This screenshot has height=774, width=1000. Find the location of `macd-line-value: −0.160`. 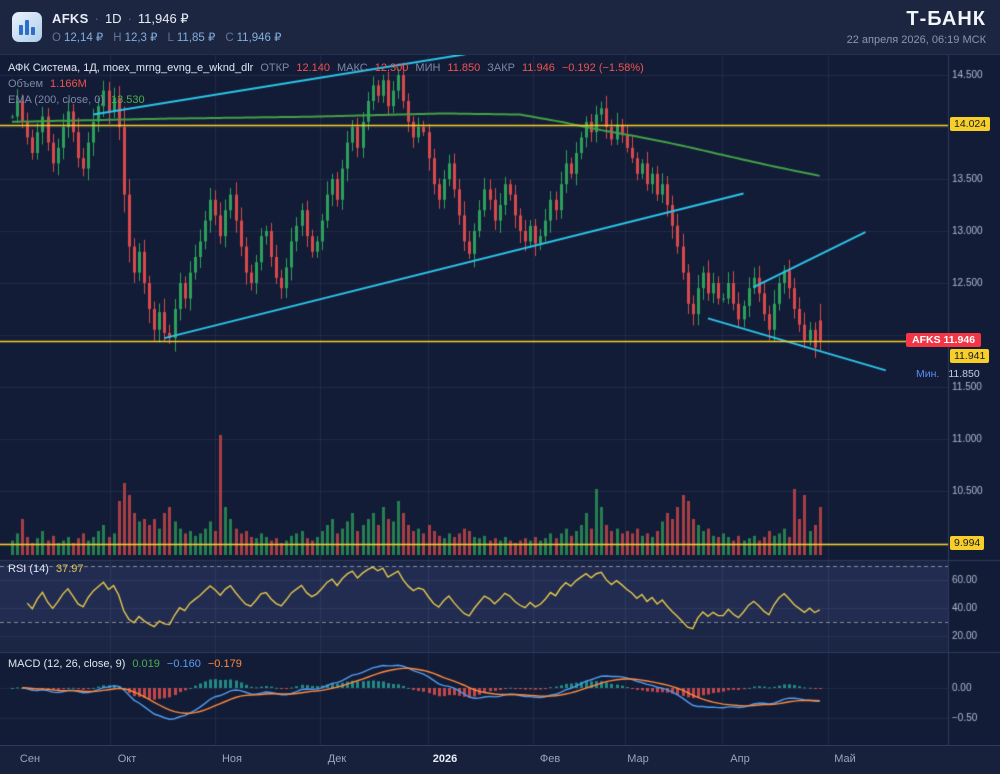

macd-line-value: −0.160 is located at coordinates (183, 664).